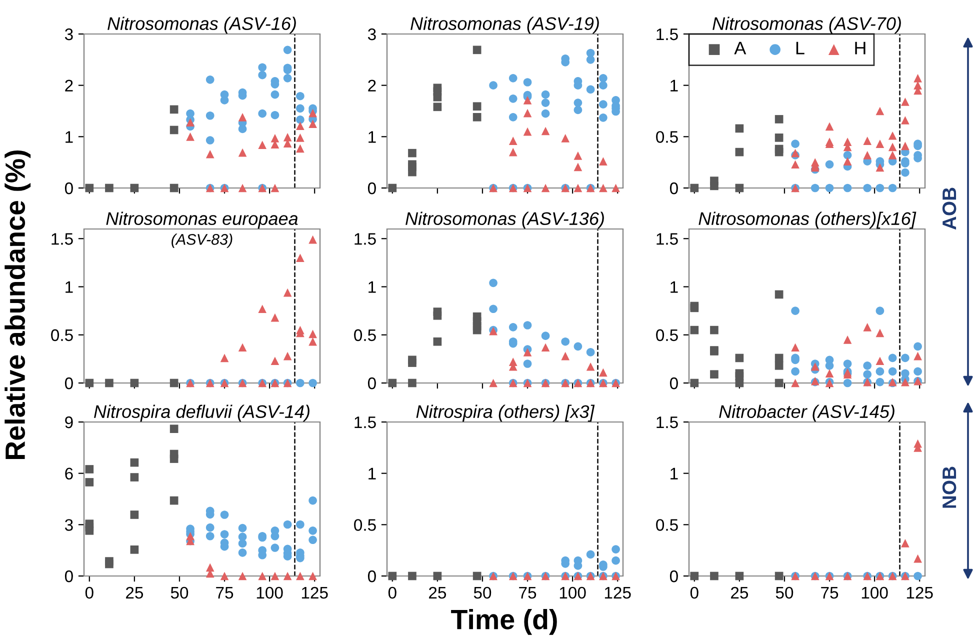 The width and height of the screenshot is (978, 640). Describe the element at coordinates (505, 220) in the screenshot. I see `chart-title: Nitrosomonas (ASV-136)` at that location.